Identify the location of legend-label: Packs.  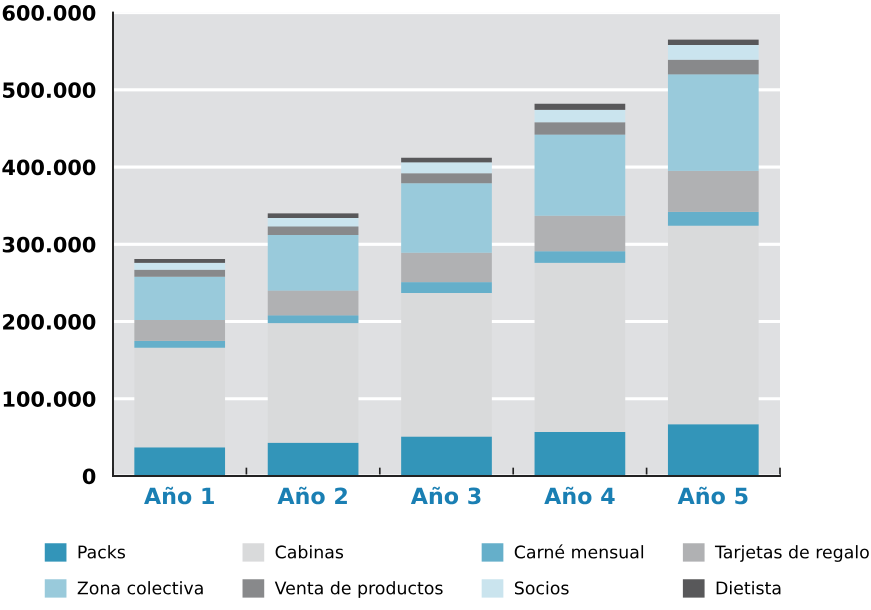
(102, 552).